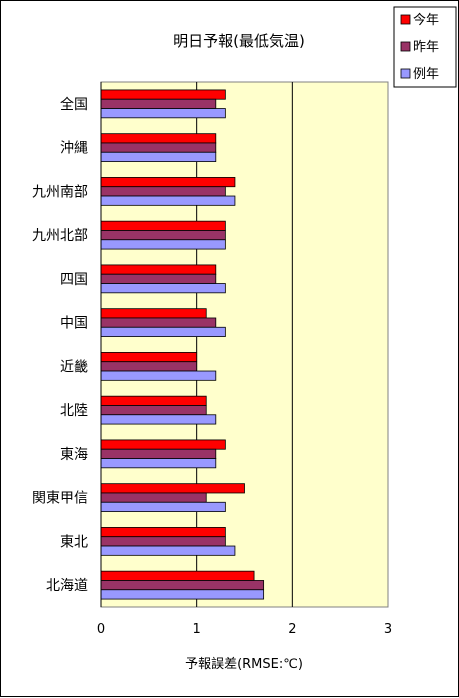 Image resolution: width=459 pixels, height=698 pixels. What do you see at coordinates (67, 586) in the screenshot?
I see `category-label: 北海道` at bounding box center [67, 586].